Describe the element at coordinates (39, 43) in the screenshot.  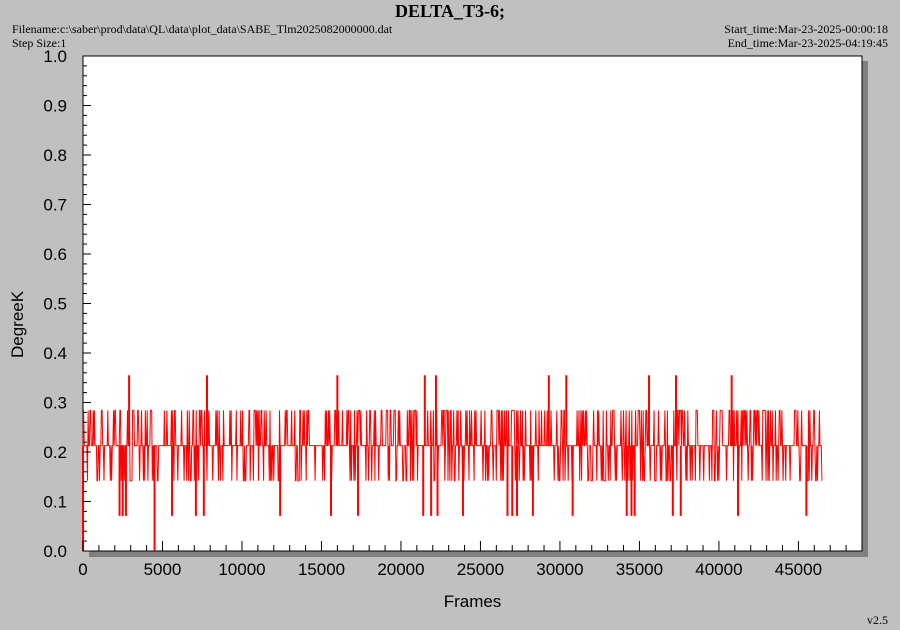
I see `step-size-label: Step Size:1` at that location.